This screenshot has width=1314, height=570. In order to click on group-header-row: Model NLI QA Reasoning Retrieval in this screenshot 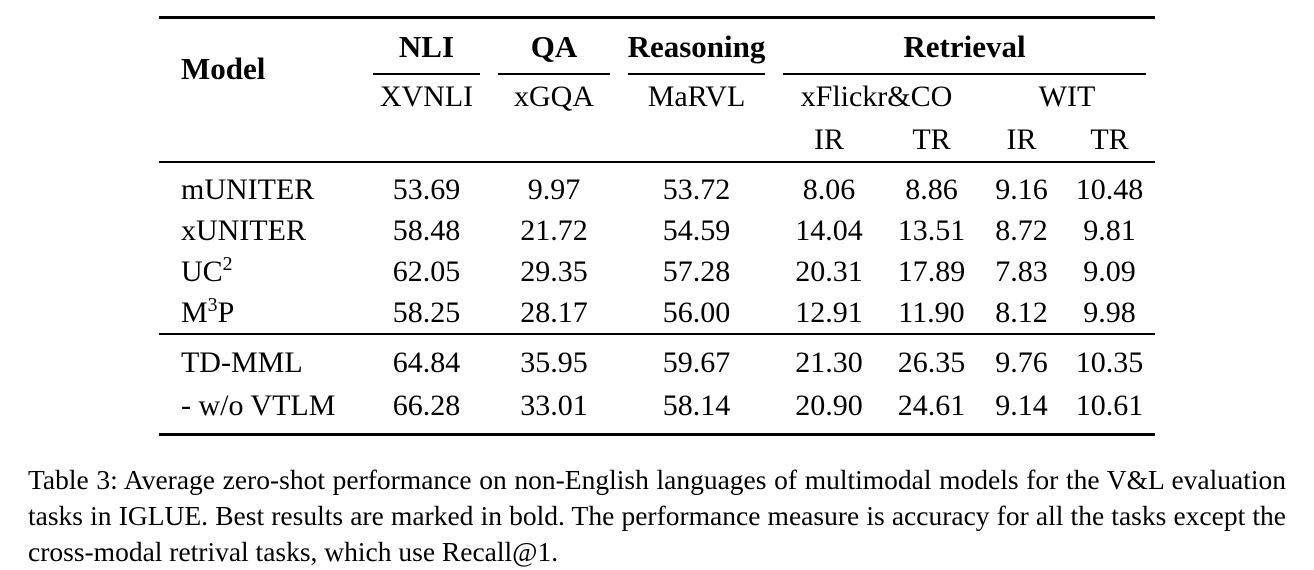, I will do `click(657, 67)`.